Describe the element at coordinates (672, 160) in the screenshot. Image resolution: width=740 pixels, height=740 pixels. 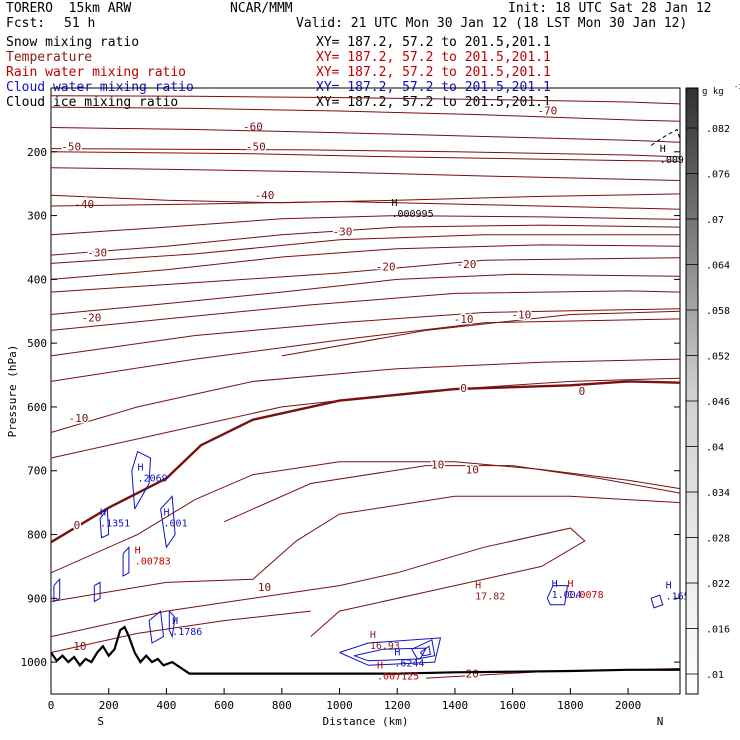
I see `max-marker-value: .009` at that location.